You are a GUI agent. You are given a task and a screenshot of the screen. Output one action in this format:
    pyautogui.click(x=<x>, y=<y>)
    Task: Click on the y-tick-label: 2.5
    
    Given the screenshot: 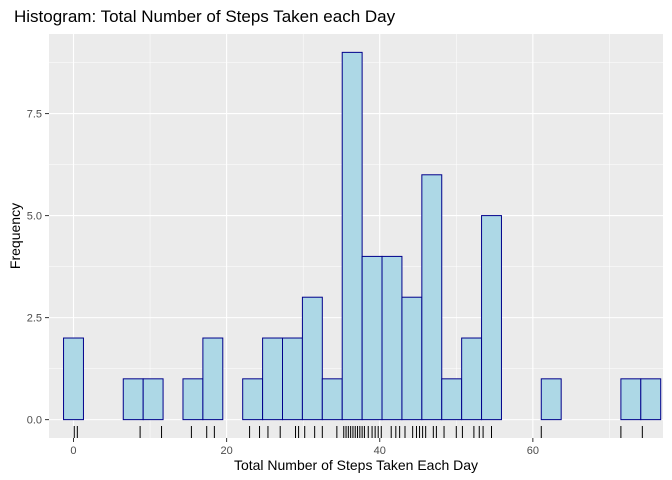 What is the action you would take?
    pyautogui.click(x=34, y=319)
    